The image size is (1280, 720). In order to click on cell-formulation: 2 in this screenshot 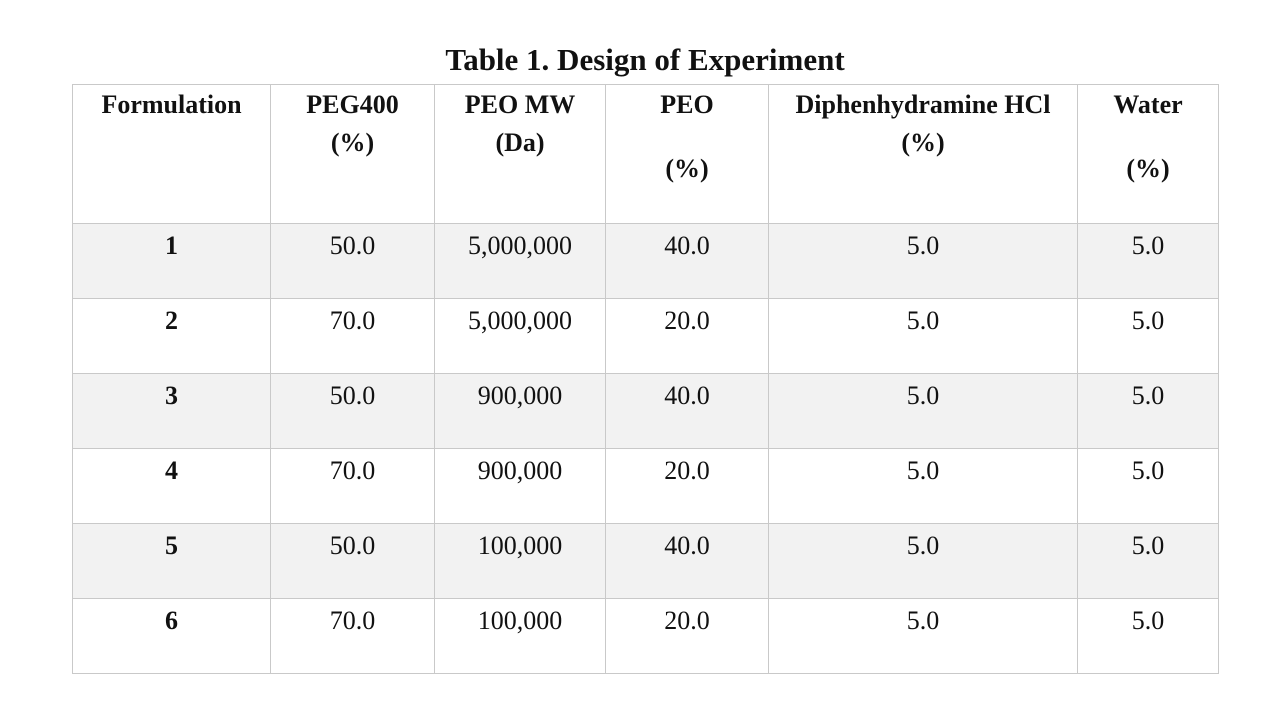, I will do `click(171, 336)`.